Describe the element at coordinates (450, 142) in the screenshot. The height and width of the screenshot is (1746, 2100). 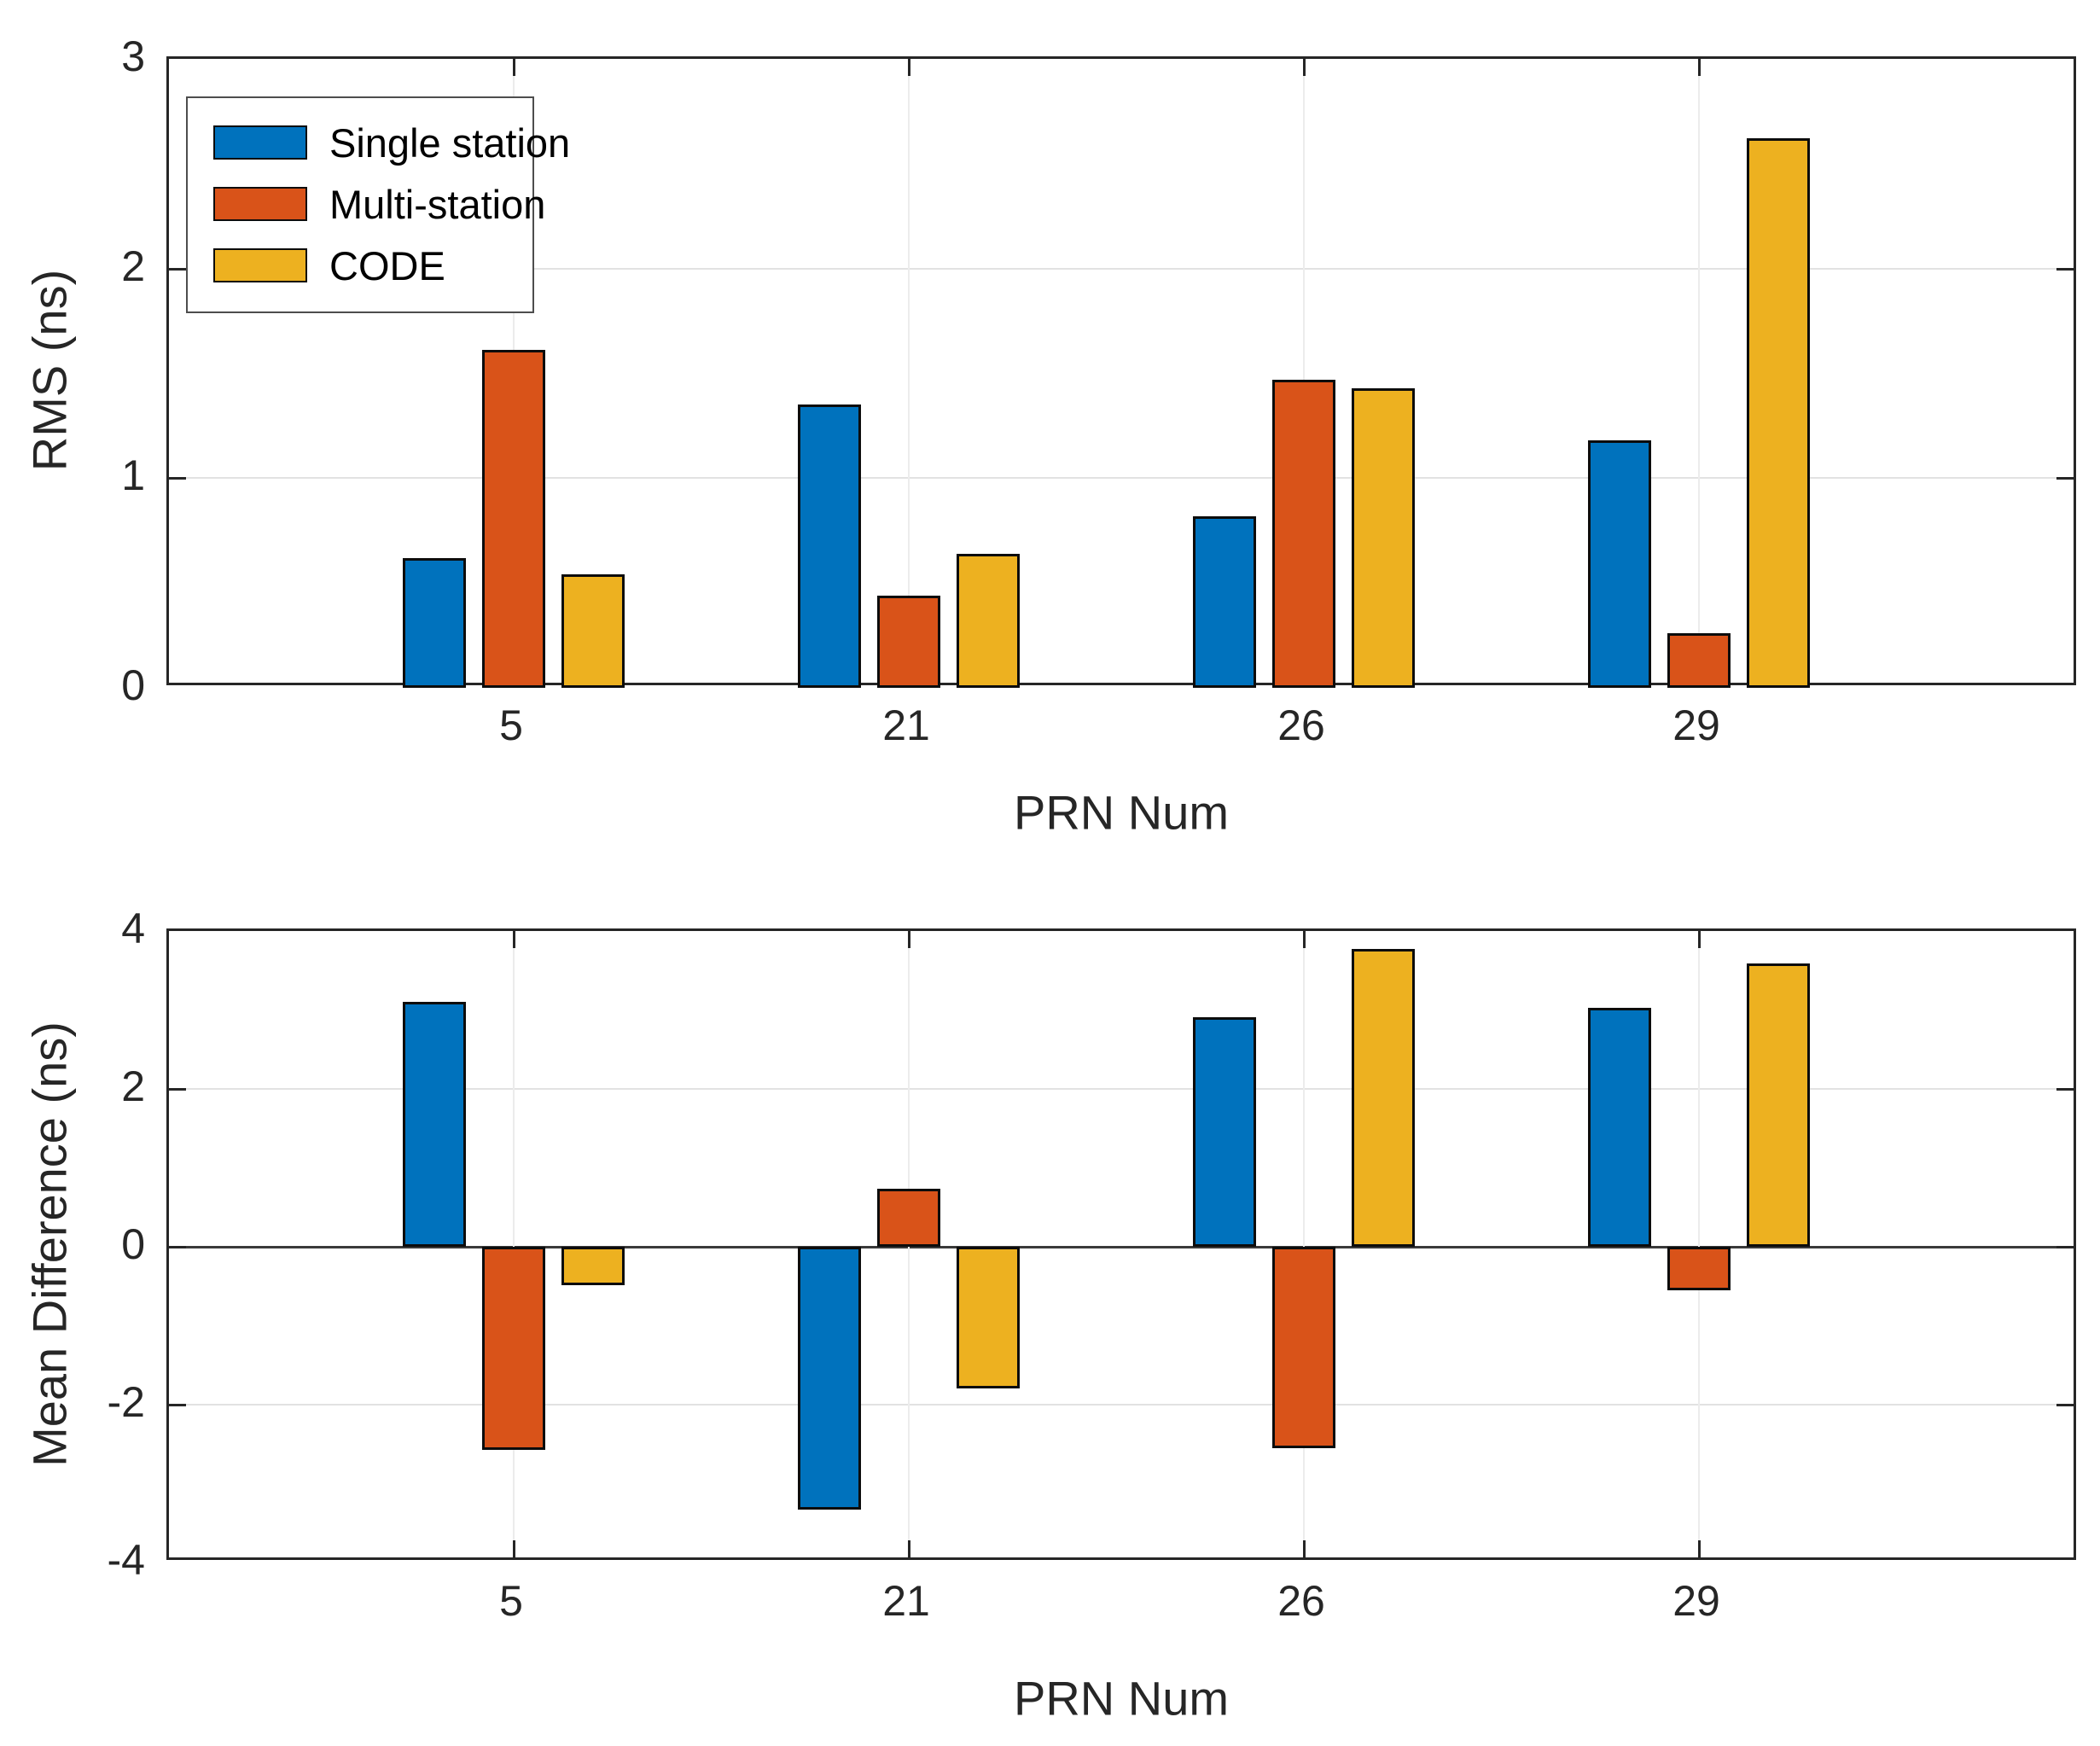
I see `legend-label: Single station` at that location.